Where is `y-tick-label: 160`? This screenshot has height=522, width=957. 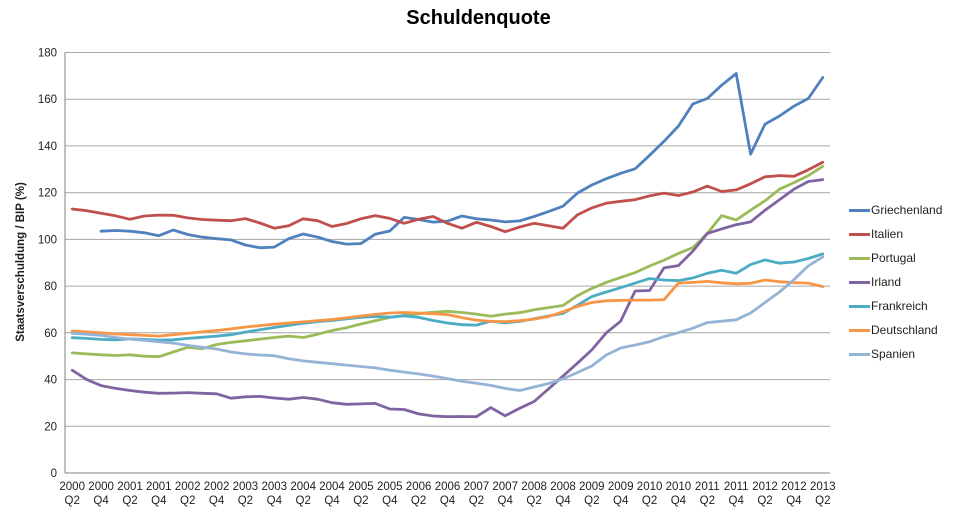
y-tick-label: 160 is located at coordinates (47, 100).